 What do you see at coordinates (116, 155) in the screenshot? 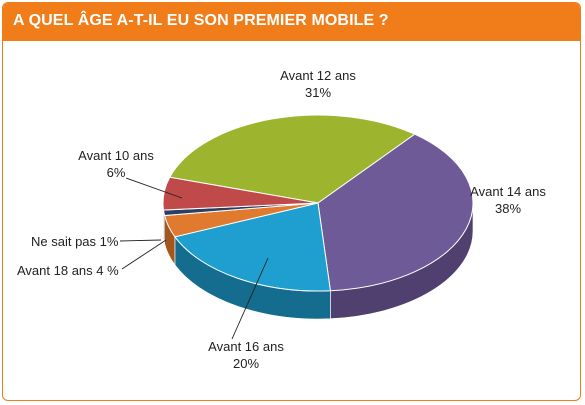
I see `label-avant-10-ans: Avant 10 ans` at bounding box center [116, 155].